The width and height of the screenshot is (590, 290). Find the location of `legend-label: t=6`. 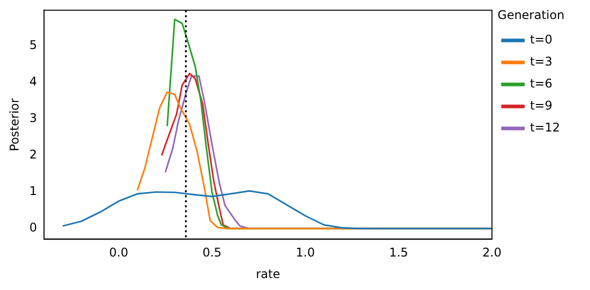

legend-label: t=6 is located at coordinates (541, 83).